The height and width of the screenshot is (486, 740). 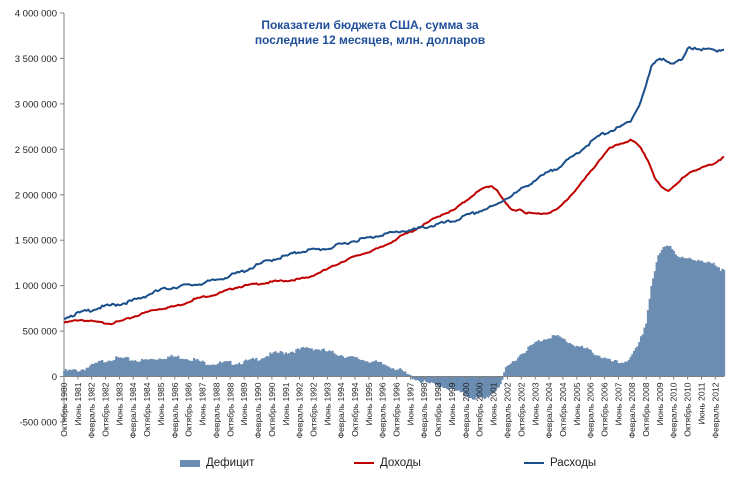 What do you see at coordinates (300, 410) in the screenshot?
I see `x-tick-label: Февраль 1992` at bounding box center [300, 410].